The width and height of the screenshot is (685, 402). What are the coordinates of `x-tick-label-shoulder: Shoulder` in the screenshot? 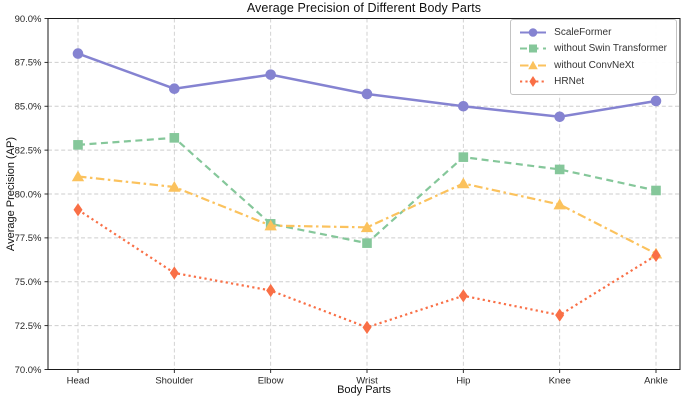 It's located at (174, 381).